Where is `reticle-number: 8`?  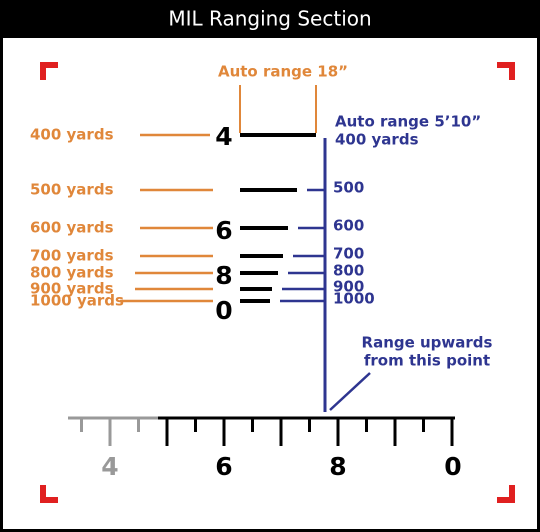 reticle-number: 8 is located at coordinates (223, 275).